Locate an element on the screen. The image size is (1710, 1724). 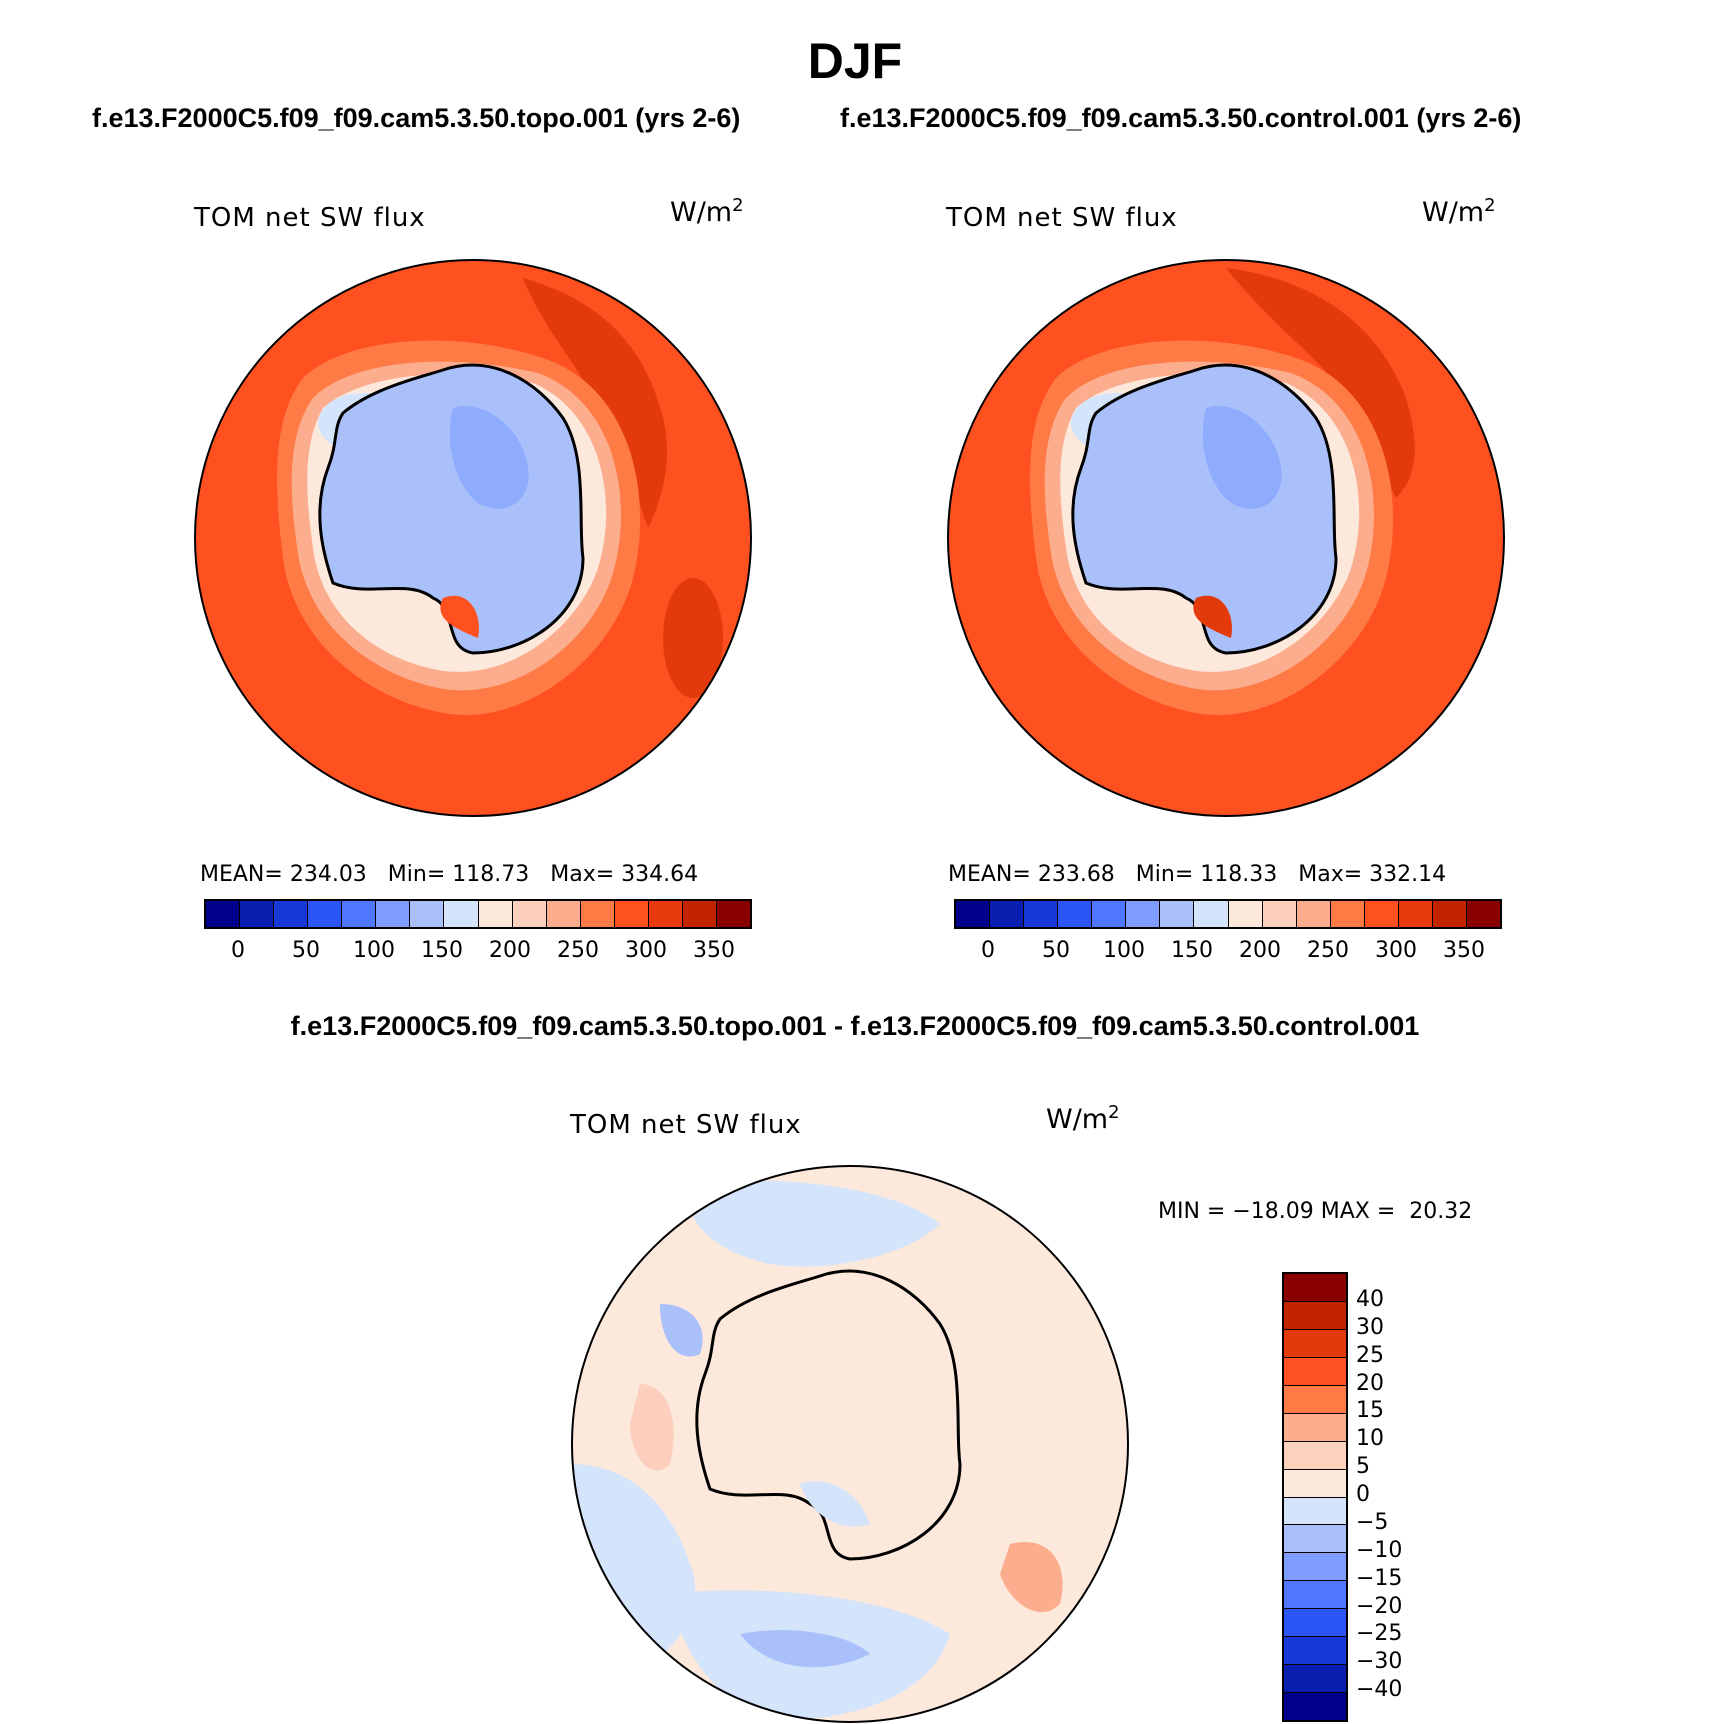
right-units-label: W/m2 is located at coordinates (1459, 211).